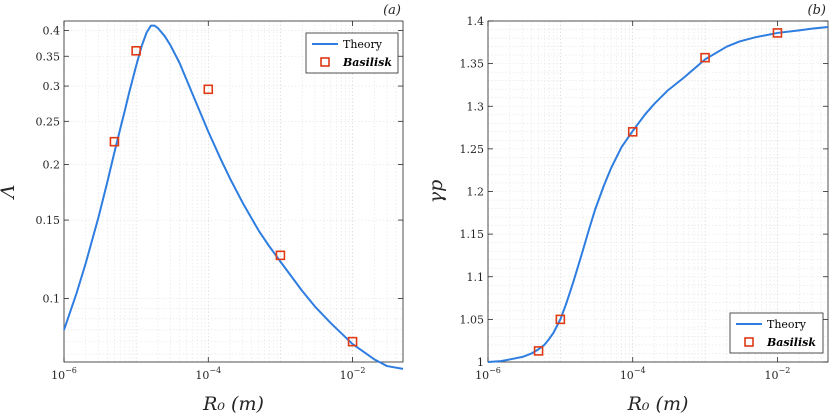  Describe the element at coordinates (48, 121) in the screenshot. I see `y-tick-label: 0.25` at that location.